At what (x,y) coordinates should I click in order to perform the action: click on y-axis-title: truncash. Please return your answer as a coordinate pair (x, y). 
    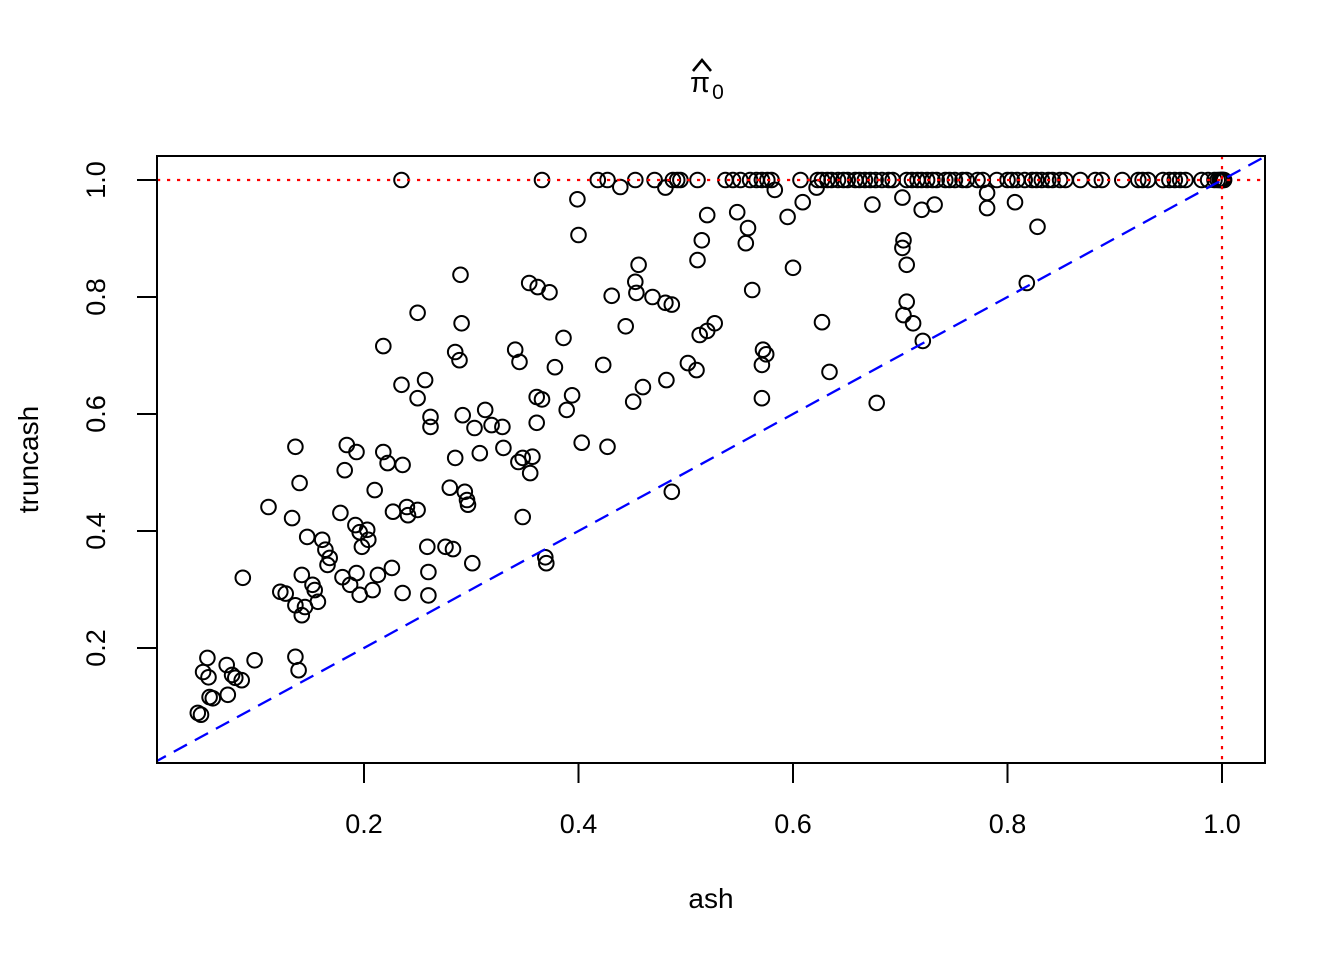
    Looking at the image, I should click on (28, 459).